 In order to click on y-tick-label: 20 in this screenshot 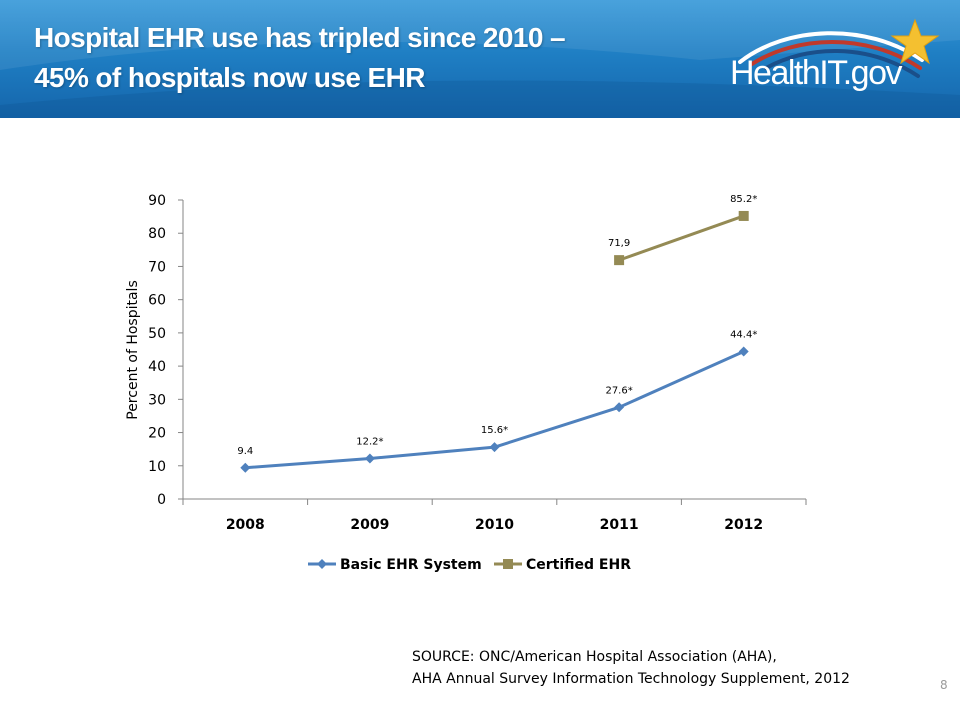, I will do `click(157, 434)`.